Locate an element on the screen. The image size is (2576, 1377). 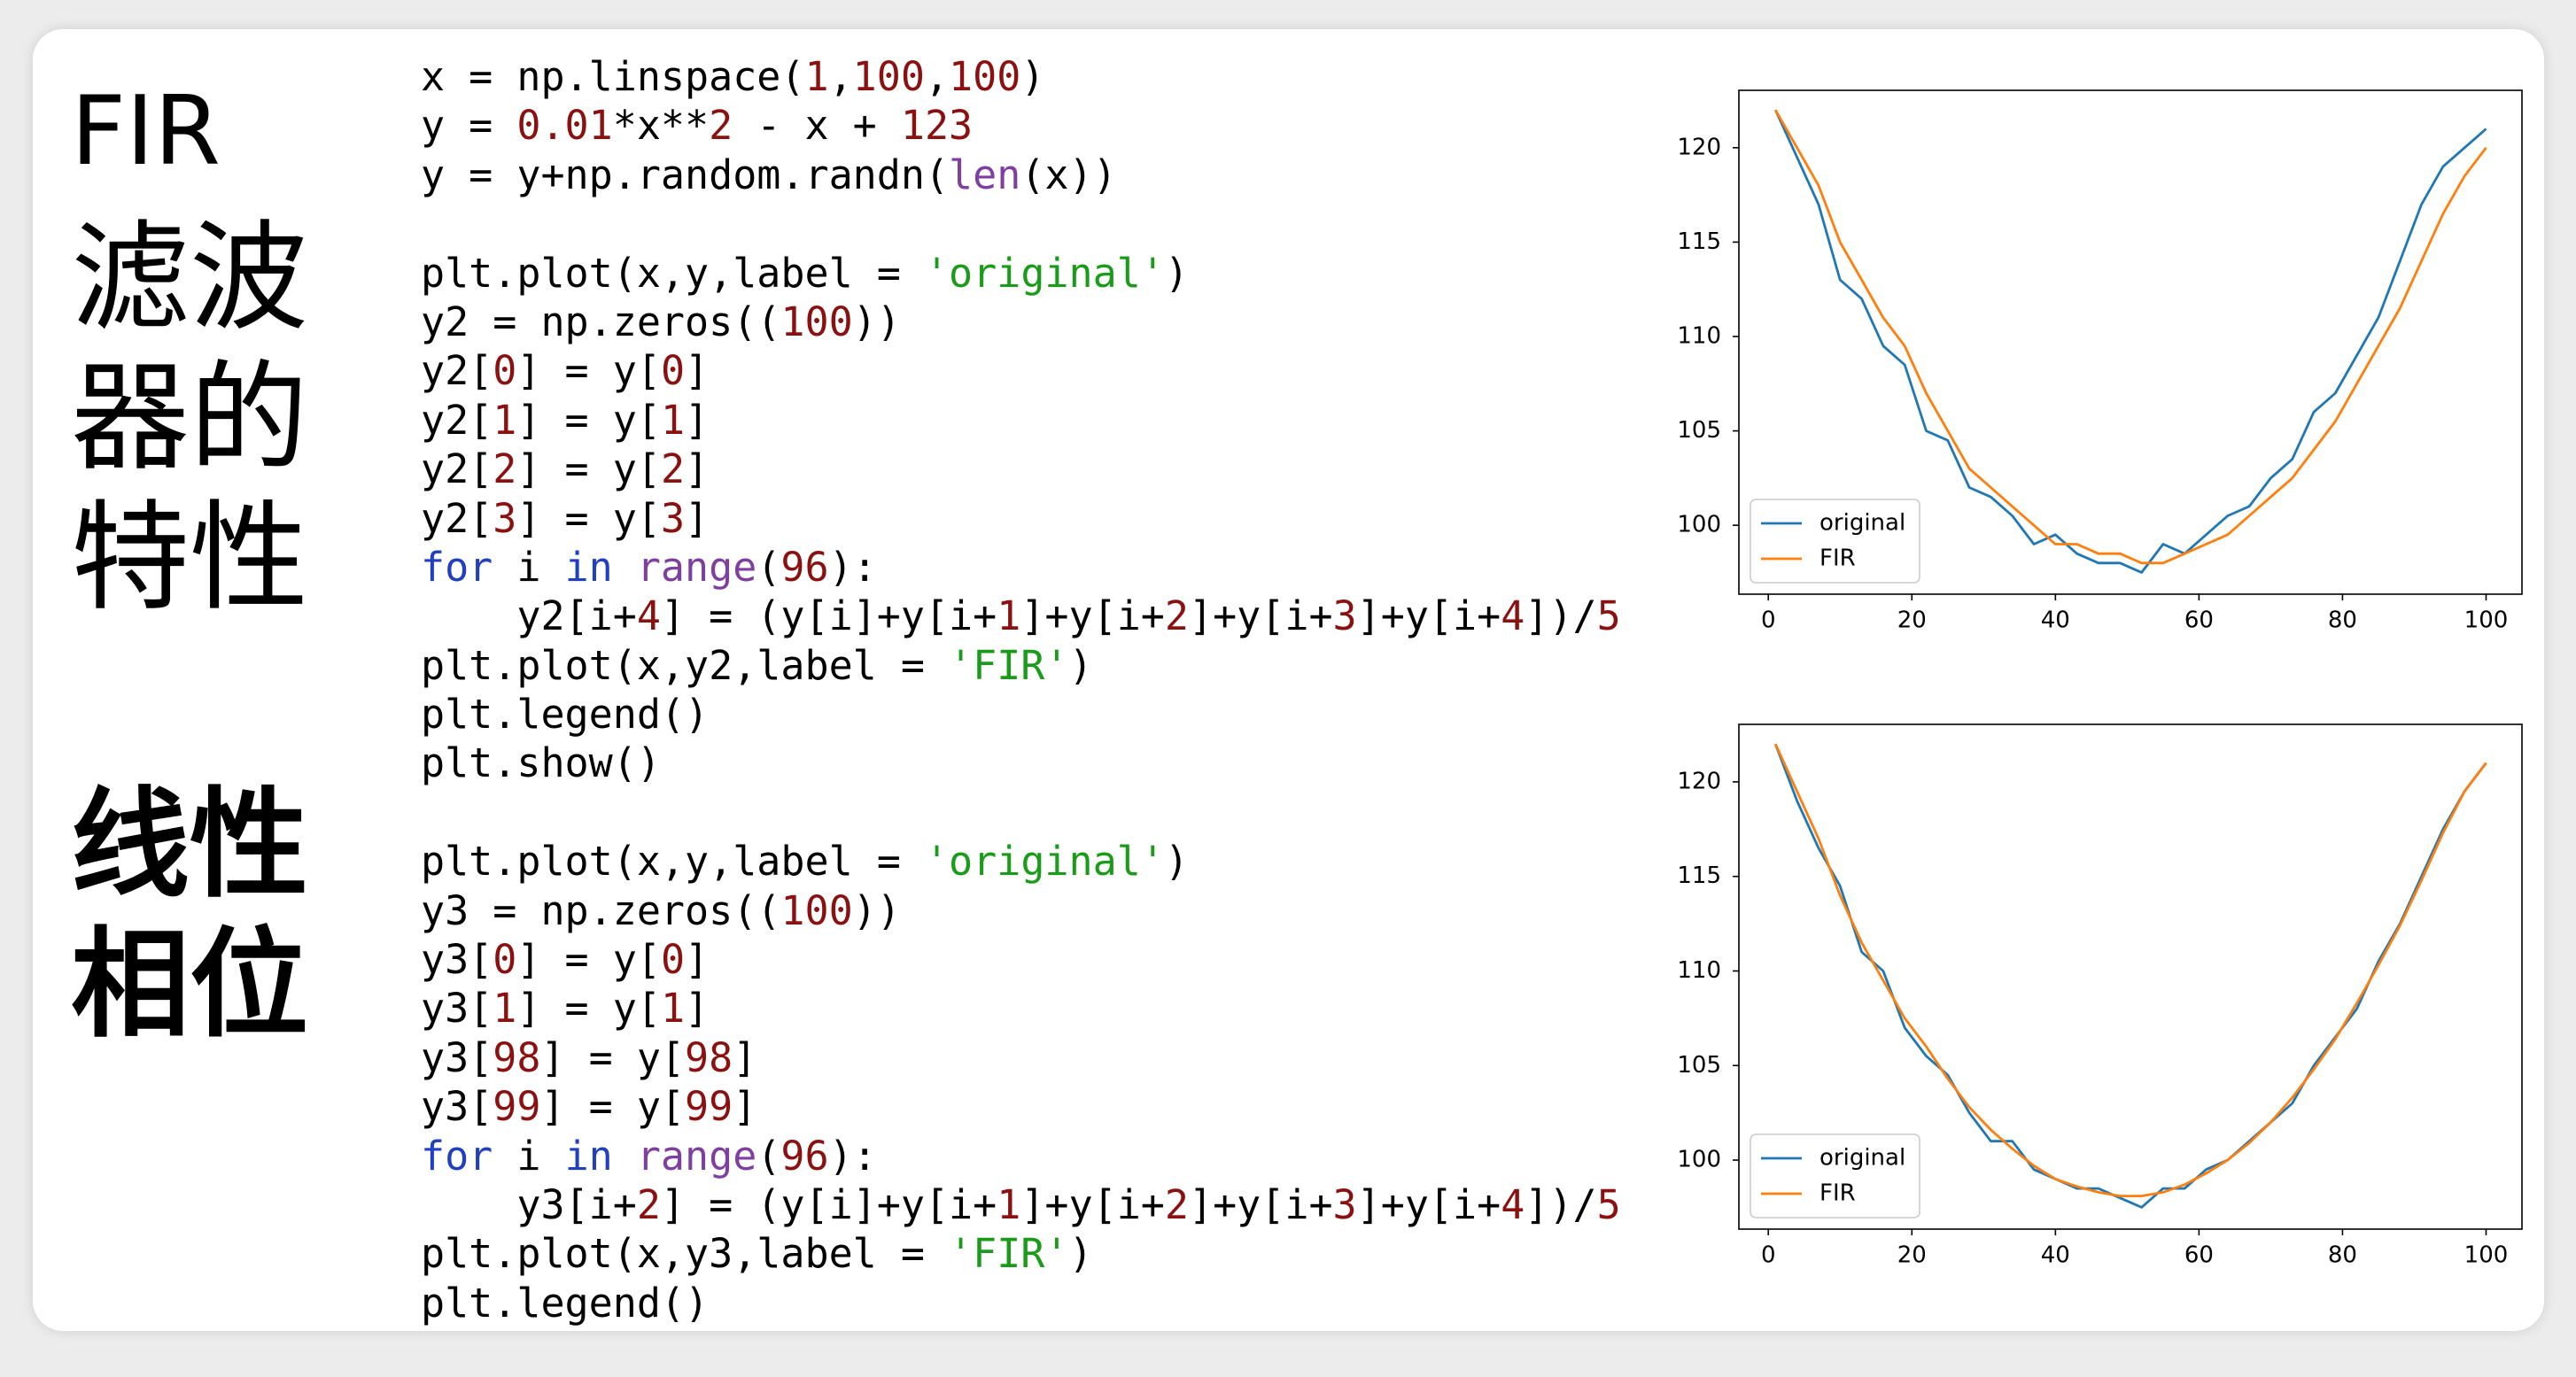
code-token: y2[i+ is located at coordinates (529, 616).